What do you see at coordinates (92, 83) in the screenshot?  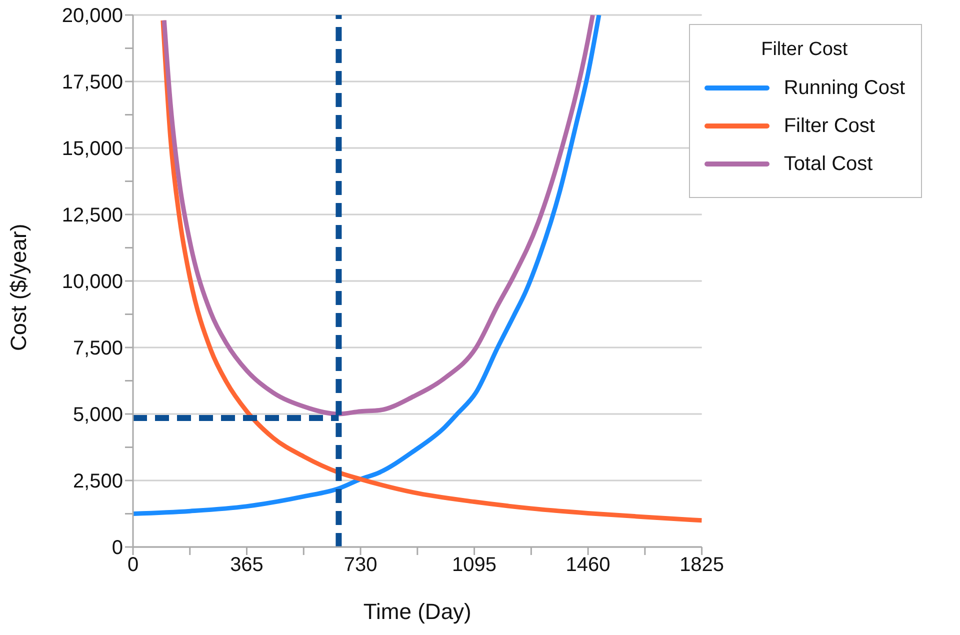 I see `y-tick-label: 17,500` at bounding box center [92, 83].